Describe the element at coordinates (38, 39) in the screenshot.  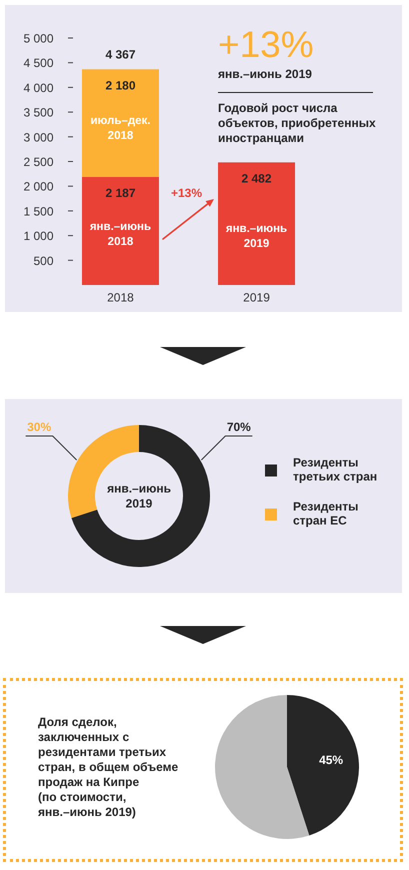
I see `y-tick-label: 5 000` at that location.